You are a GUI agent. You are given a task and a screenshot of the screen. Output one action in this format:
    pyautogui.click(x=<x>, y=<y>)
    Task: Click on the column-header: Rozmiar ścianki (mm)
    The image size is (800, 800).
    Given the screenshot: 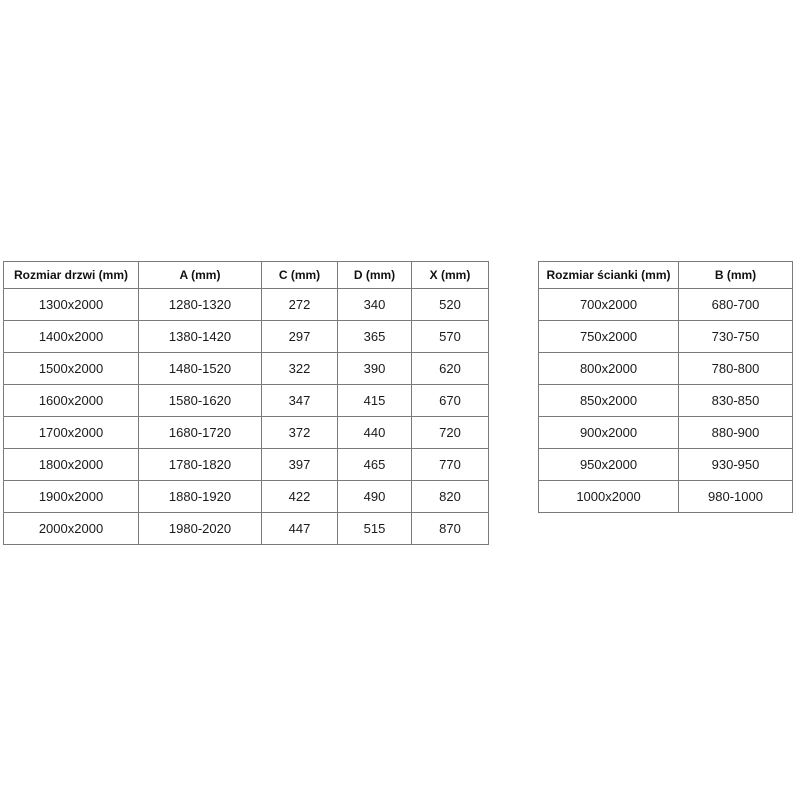 What is the action you would take?
    pyautogui.click(x=608, y=275)
    